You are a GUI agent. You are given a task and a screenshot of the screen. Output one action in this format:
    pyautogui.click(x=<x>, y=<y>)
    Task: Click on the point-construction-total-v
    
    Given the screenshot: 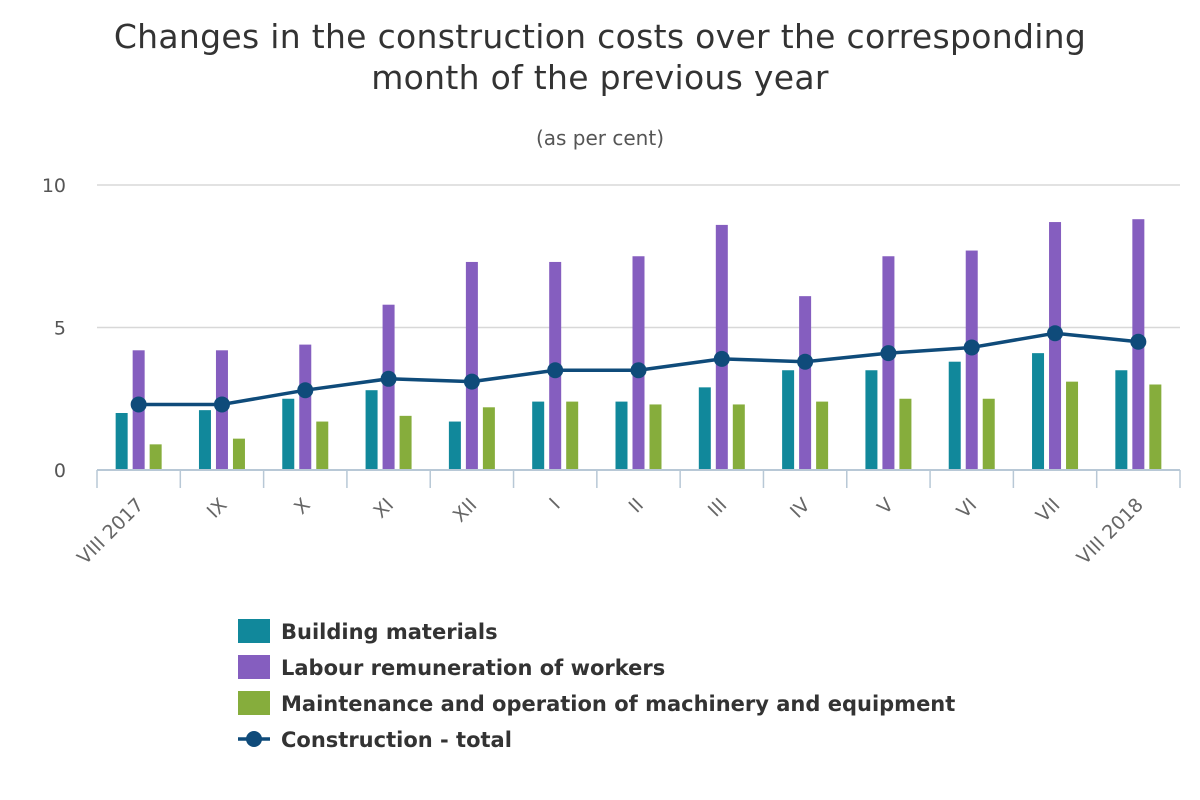 What is the action you would take?
    pyautogui.click(x=888, y=353)
    